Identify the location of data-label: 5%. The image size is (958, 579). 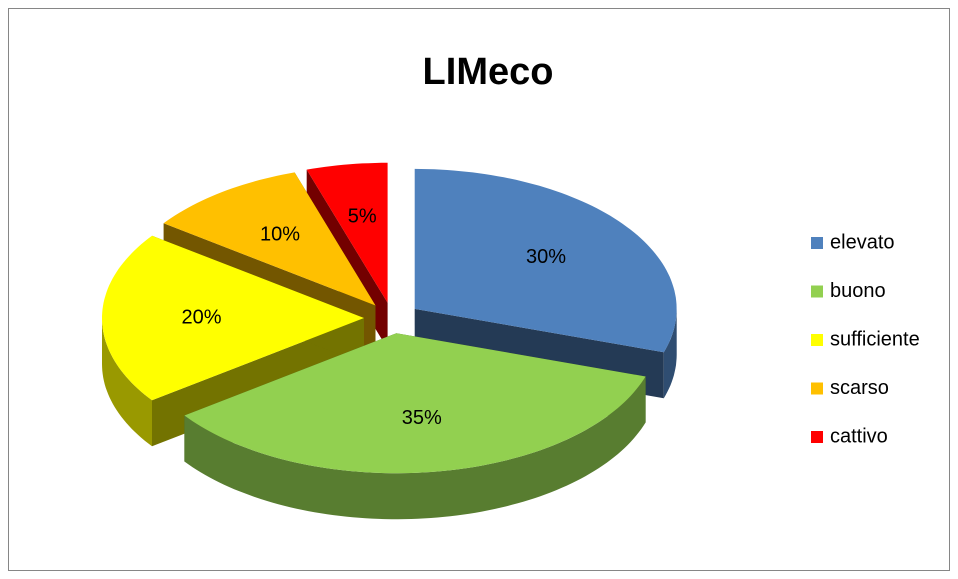
(362, 216).